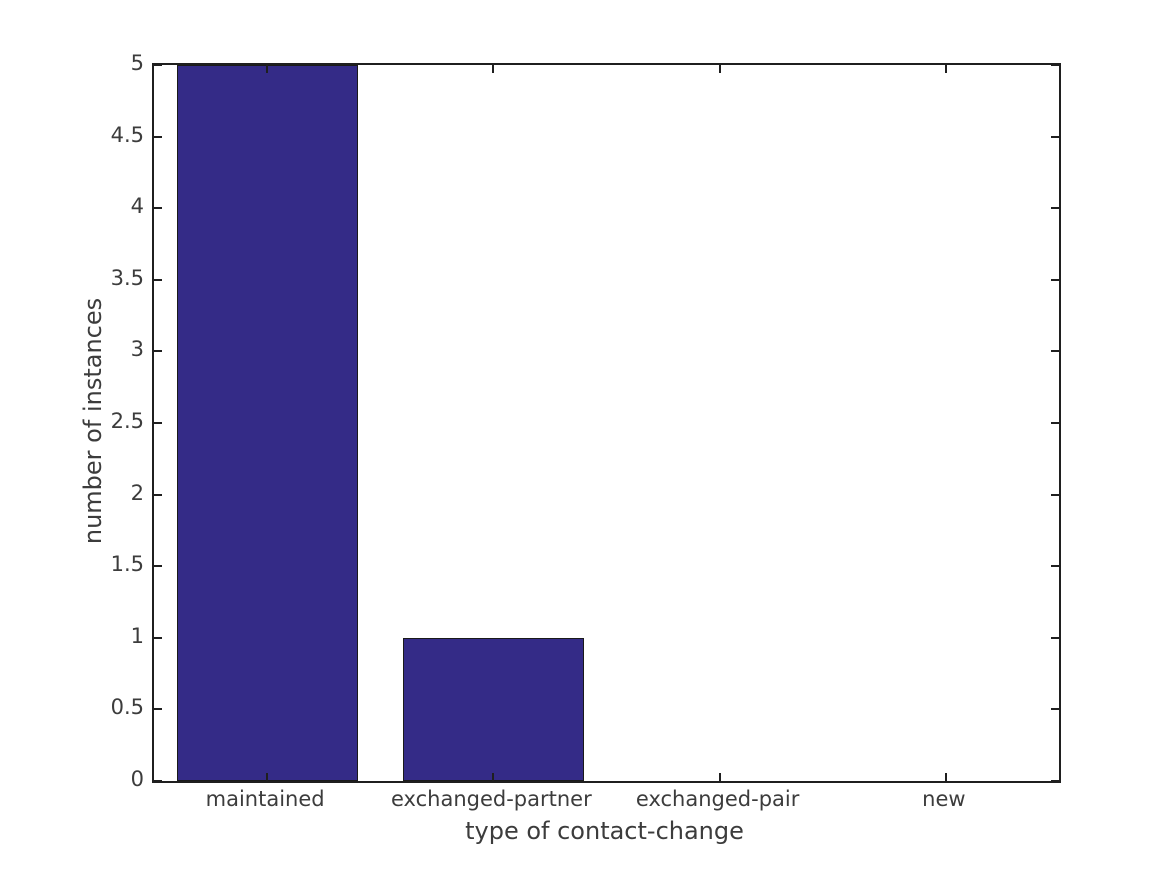 The image size is (1167, 875). I want to click on y-tick-label: 1.5, so click(127, 564).